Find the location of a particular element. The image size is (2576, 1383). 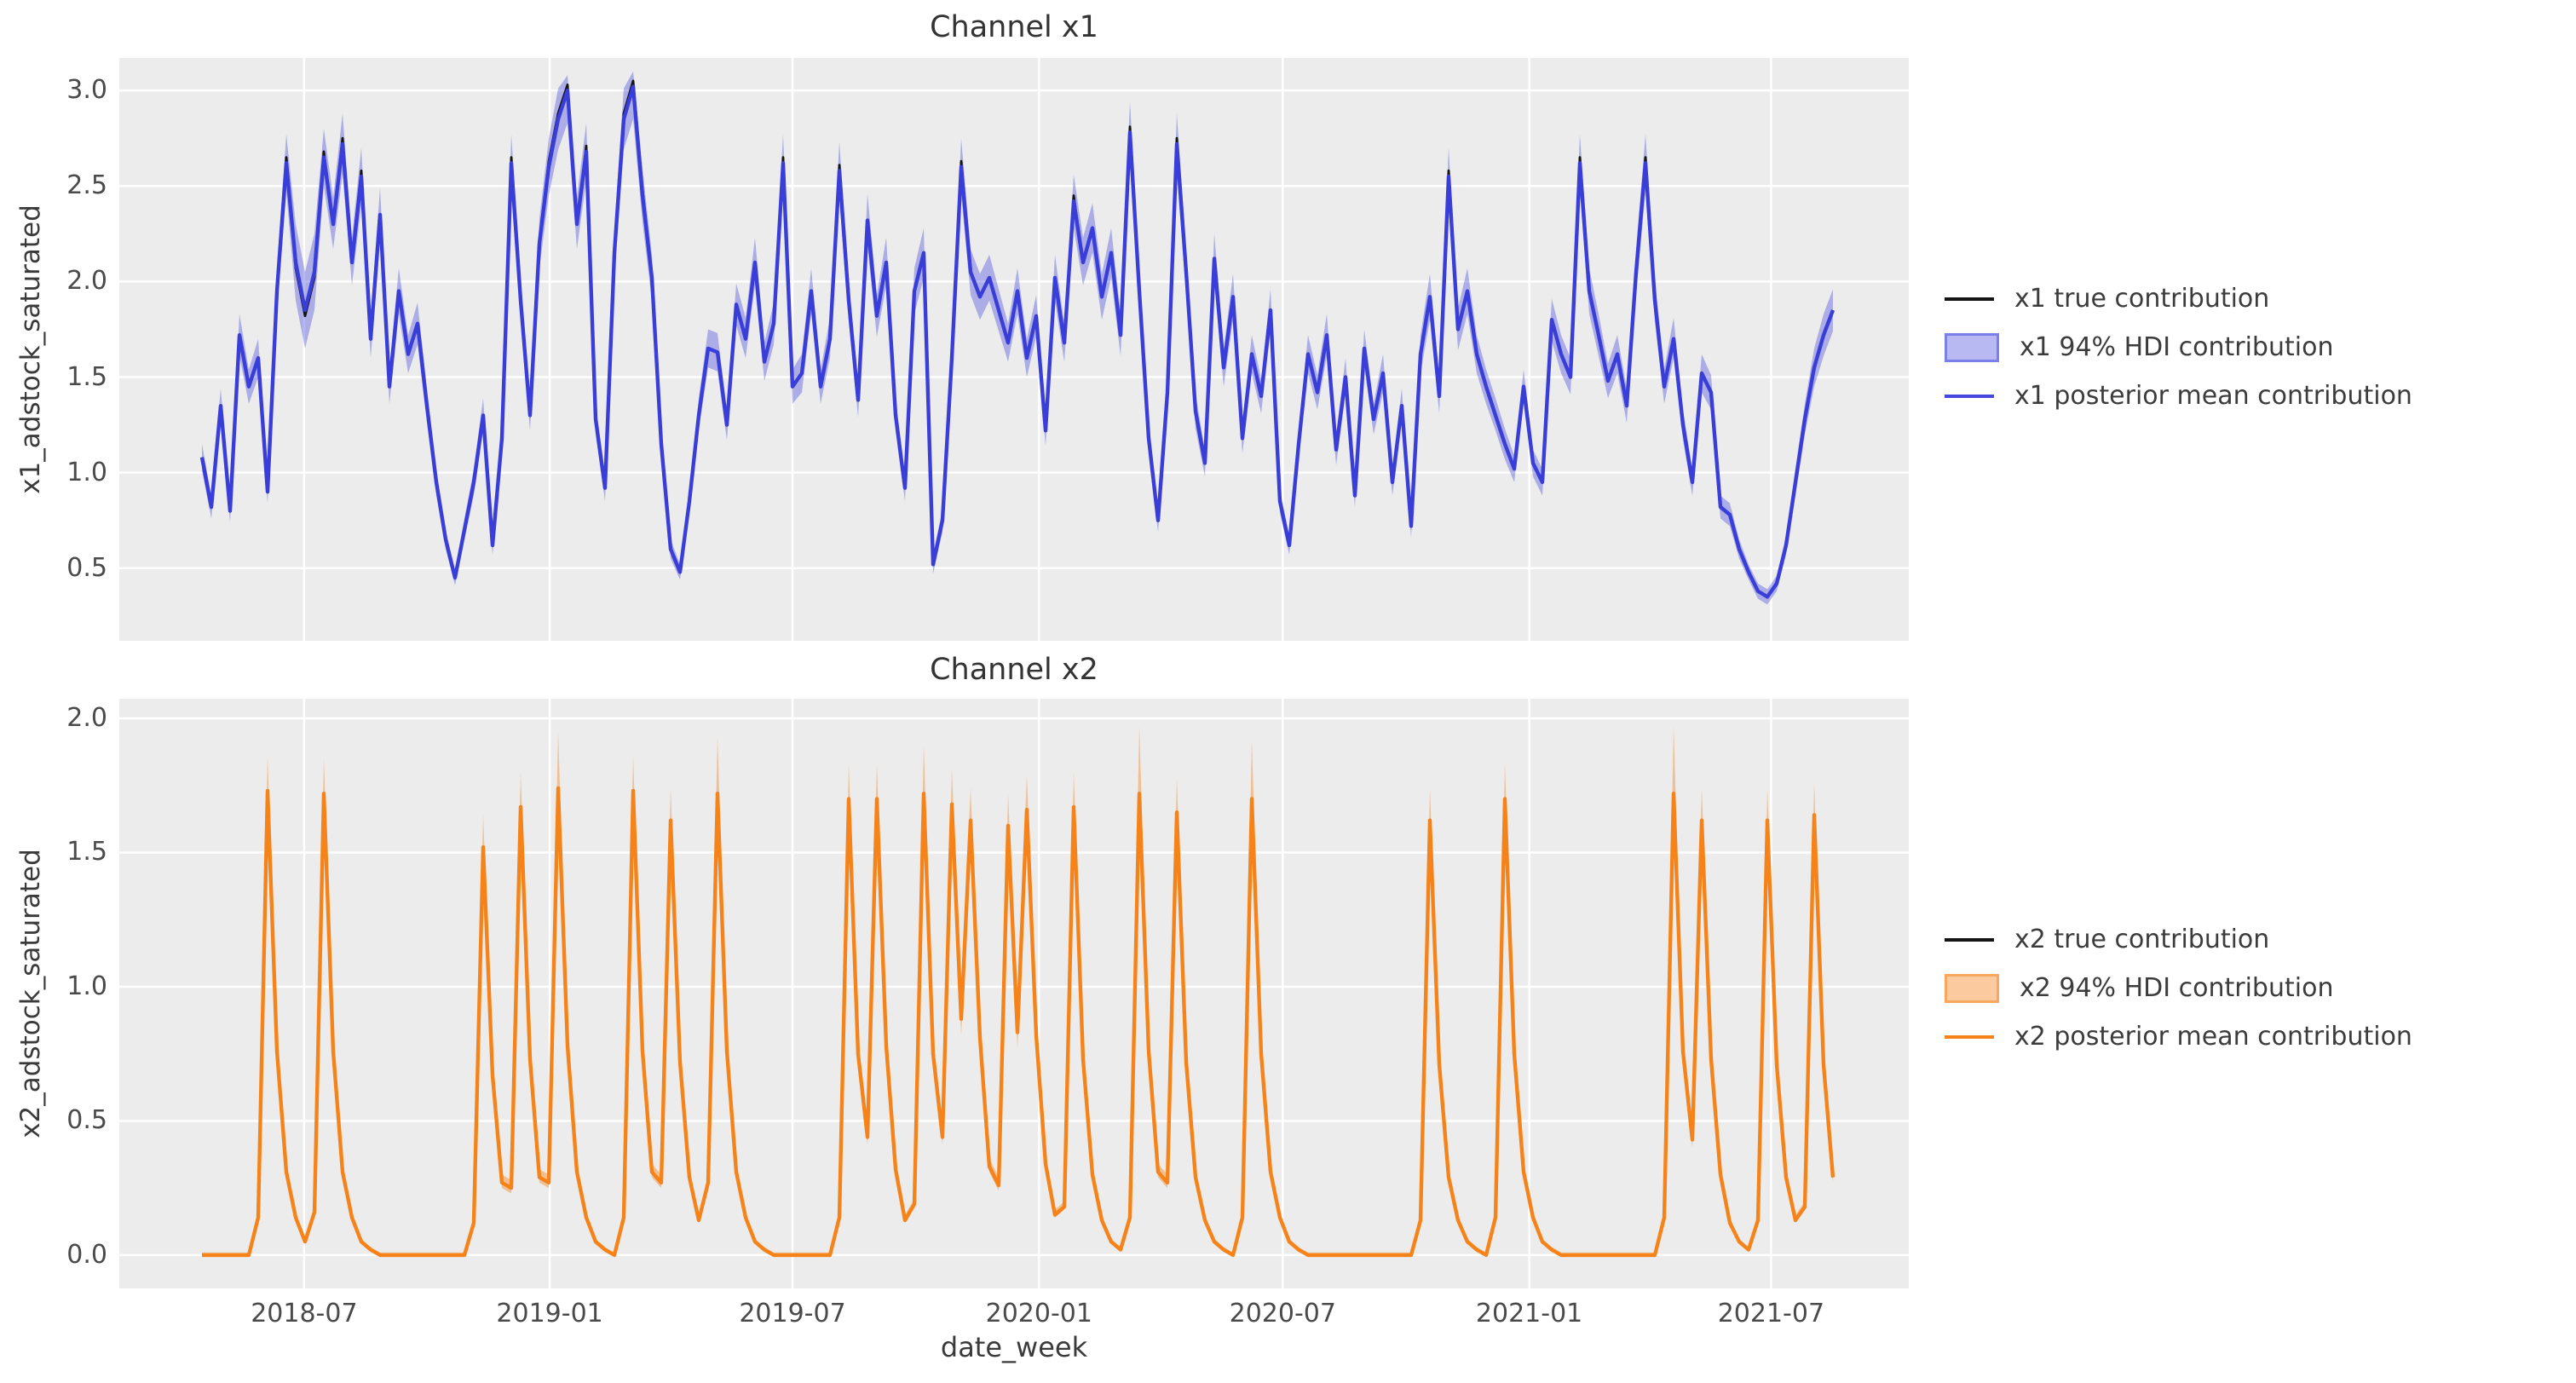

legend-item-x1-hdi: x1 94% HDI contribution is located at coordinates (2178, 348).